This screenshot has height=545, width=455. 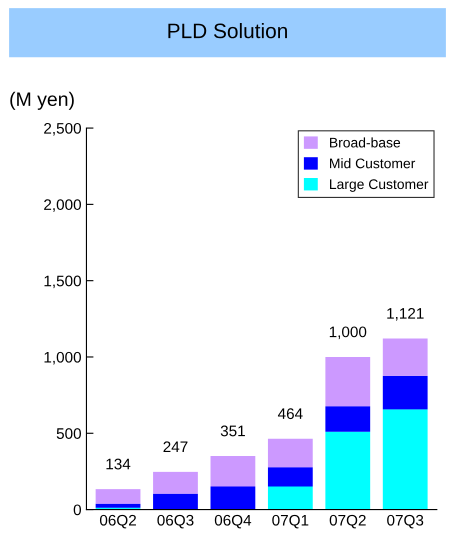 What do you see at coordinates (62, 358) in the screenshot?
I see `y-tick-label: 1,000` at bounding box center [62, 358].